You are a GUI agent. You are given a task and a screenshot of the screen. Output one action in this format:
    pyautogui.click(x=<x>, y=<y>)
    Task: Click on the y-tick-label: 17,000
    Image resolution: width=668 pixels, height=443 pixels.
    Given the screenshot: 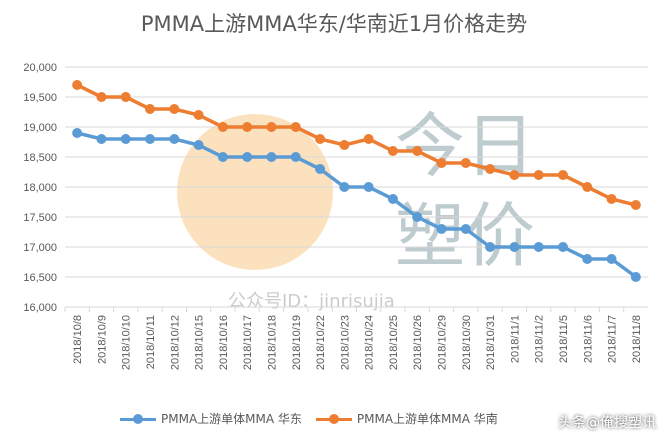 What is the action you would take?
    pyautogui.click(x=40, y=248)
    